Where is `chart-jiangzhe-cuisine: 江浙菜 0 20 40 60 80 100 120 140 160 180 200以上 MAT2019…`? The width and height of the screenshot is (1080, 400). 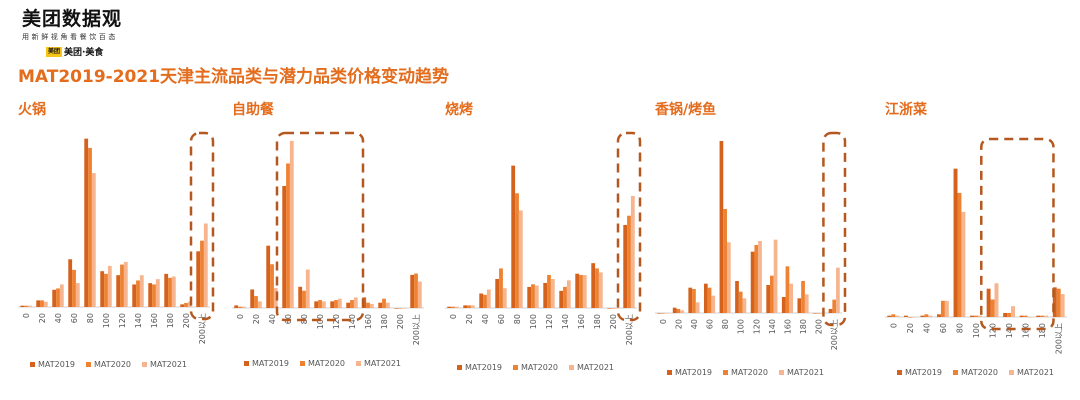
chart-jiangzhe-cuisine: 江浙菜 0 20 40 60 80 100 120 140 160 180 200以上 MAT2019… is located at coordinates (980, 245).